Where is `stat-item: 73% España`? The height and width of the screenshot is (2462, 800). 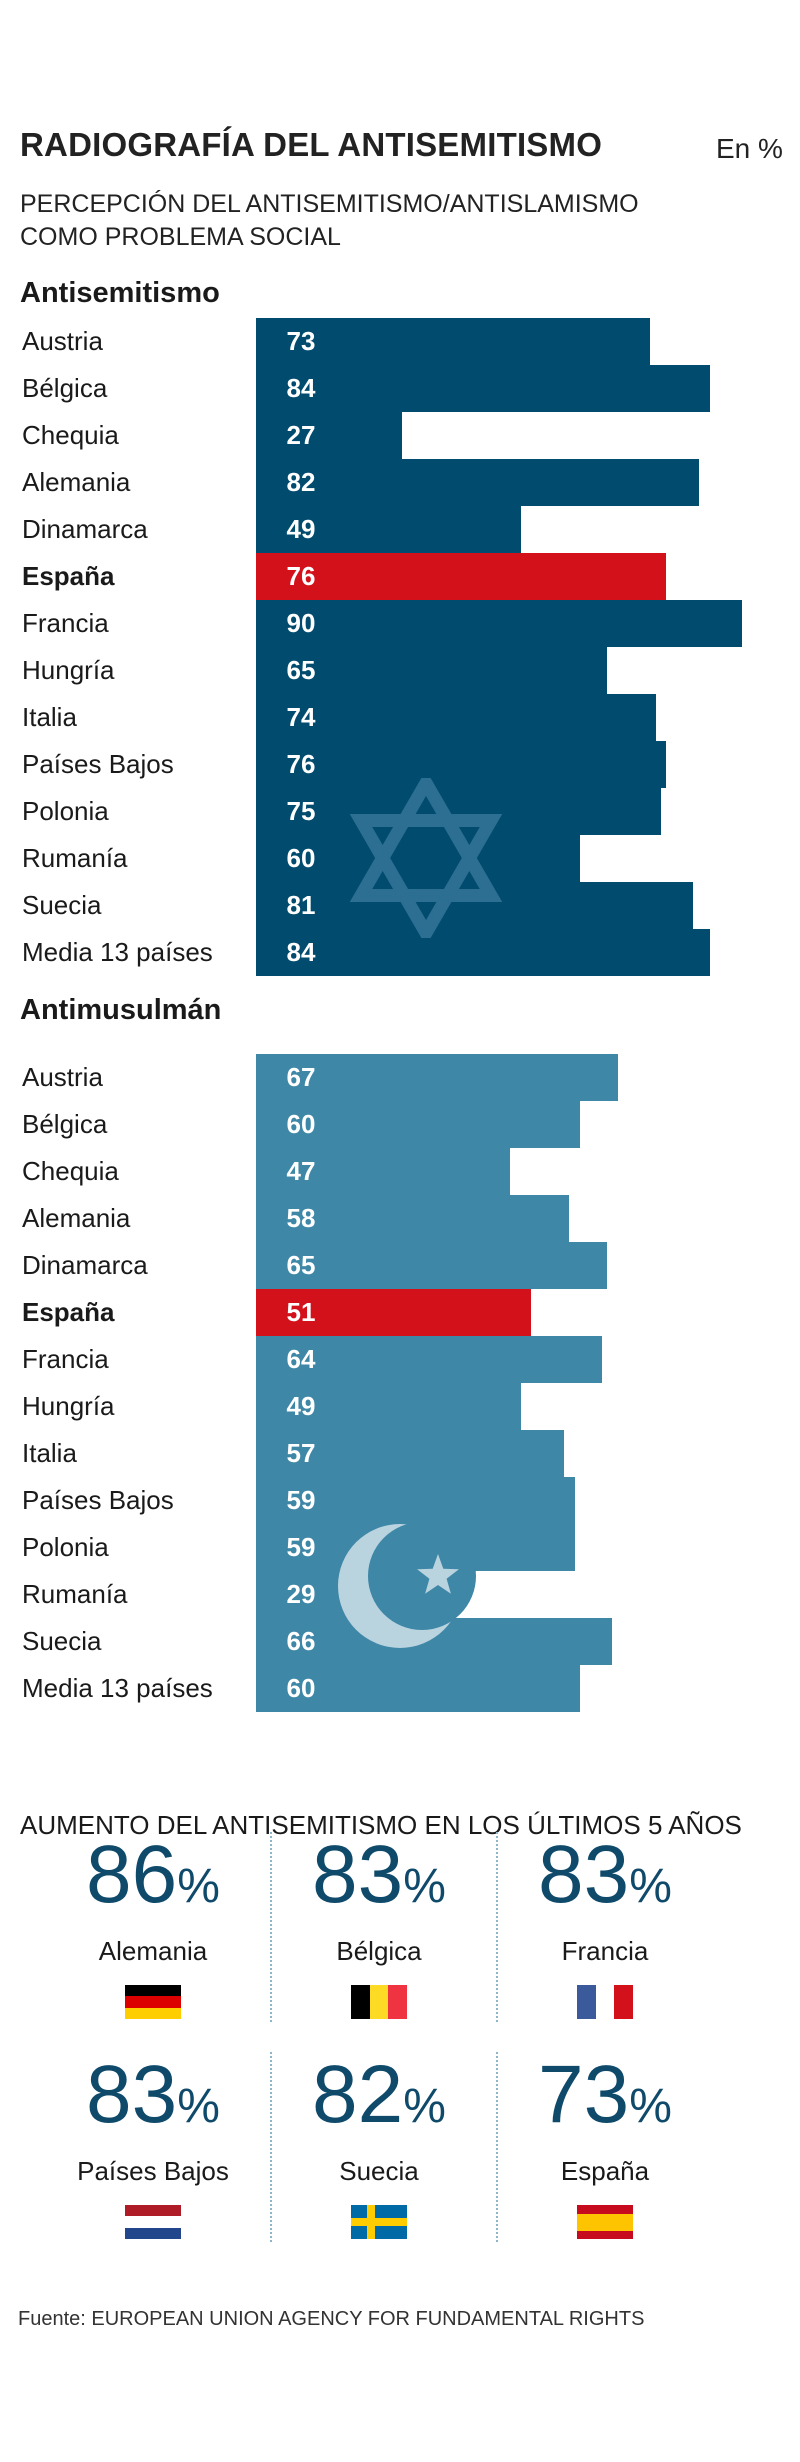 stat-item: 73% España is located at coordinates (605, 2144).